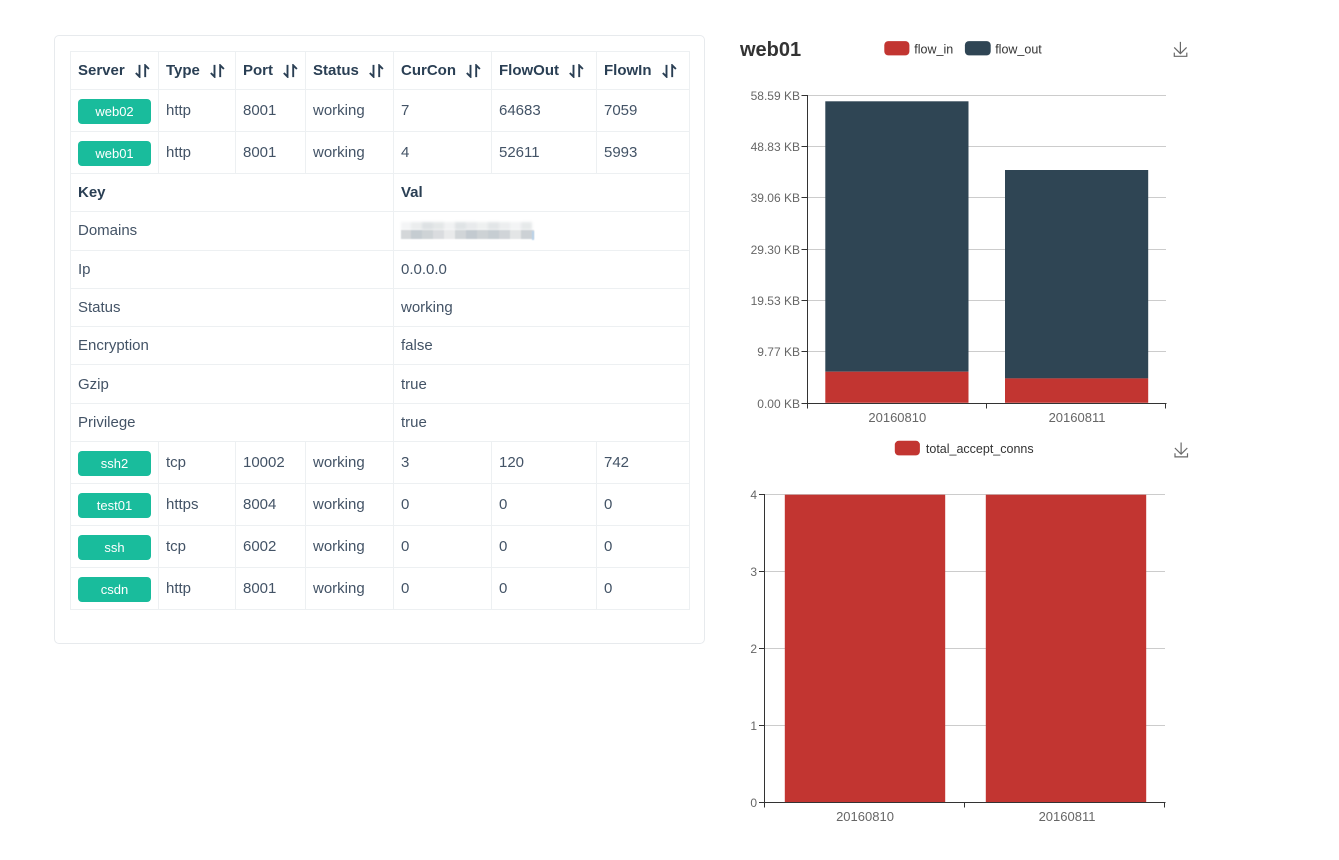 This screenshot has width=1339, height=860. What do you see at coordinates (775, 301) in the screenshot?
I see `svg-text: 19.53 KB` at bounding box center [775, 301].